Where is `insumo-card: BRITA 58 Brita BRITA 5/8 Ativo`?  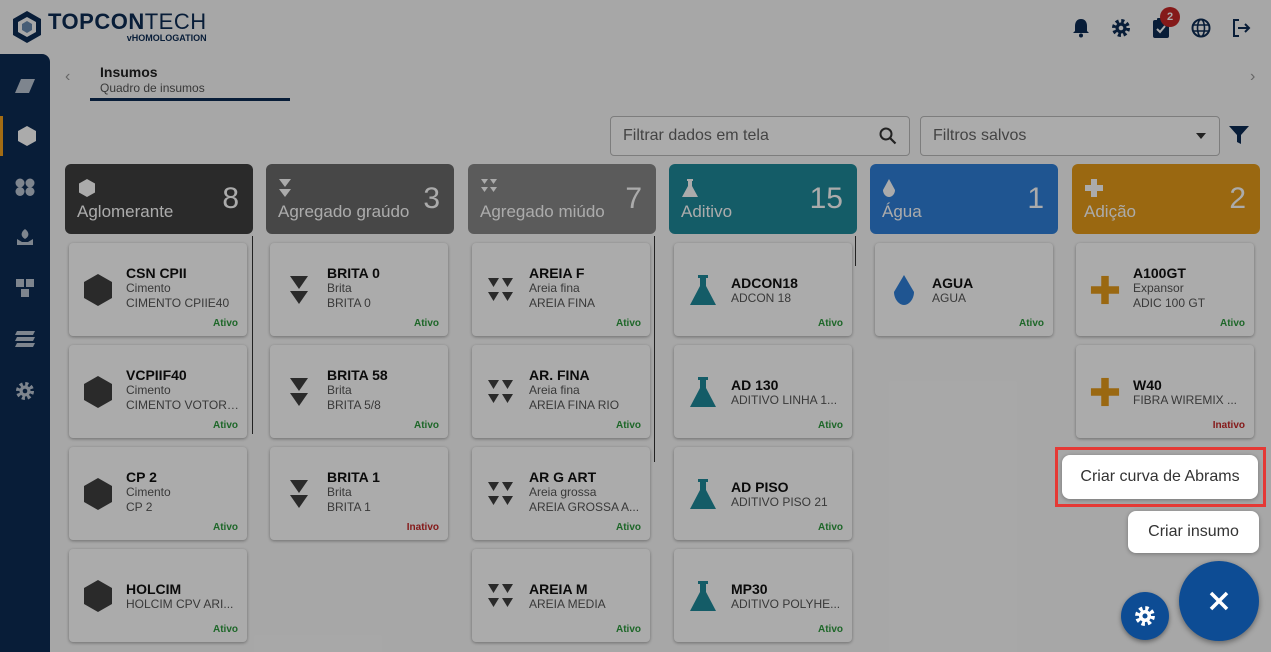
insumo-card: BRITA 58 Brita BRITA 5/8 Ativo is located at coordinates (359, 391).